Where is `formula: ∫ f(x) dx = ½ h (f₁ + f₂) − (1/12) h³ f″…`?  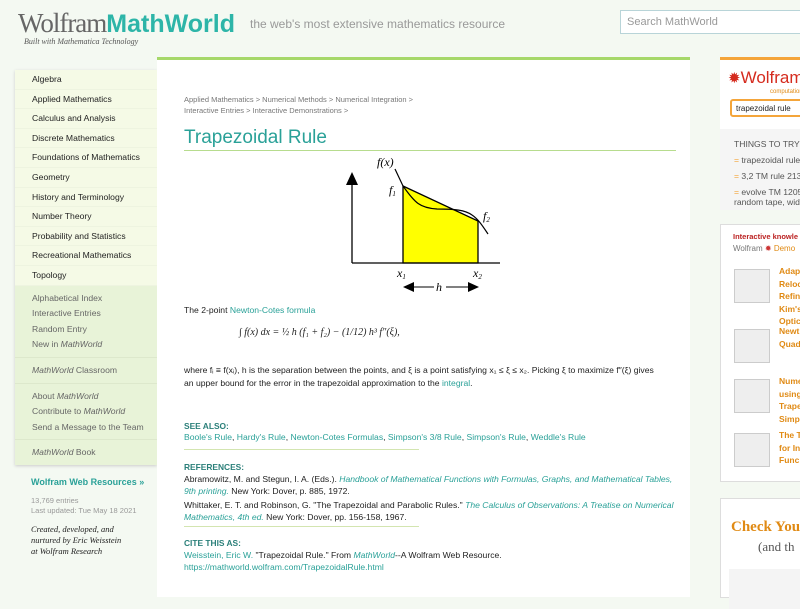
formula: ∫ f(x) dx = ½ h (f₁ + f₂) − (1/12) h³ f″… is located at coordinates (319, 332).